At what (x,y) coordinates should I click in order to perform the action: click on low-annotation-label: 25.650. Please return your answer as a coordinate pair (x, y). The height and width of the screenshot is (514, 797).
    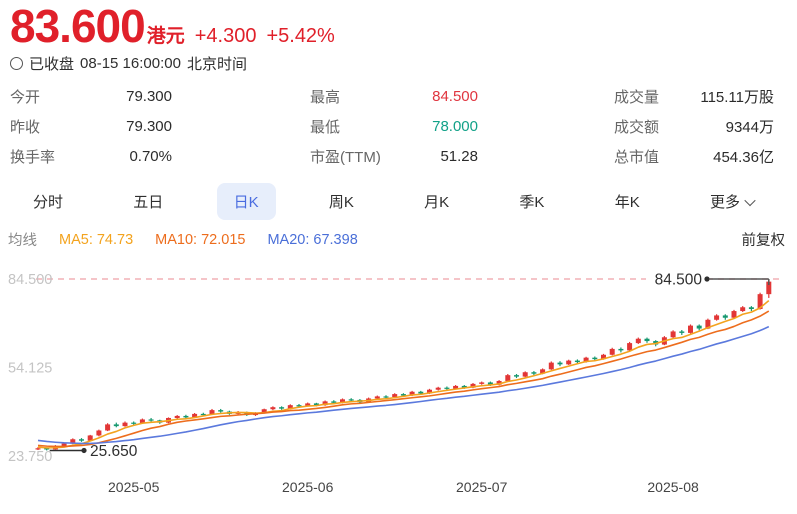
    Looking at the image, I should click on (114, 451).